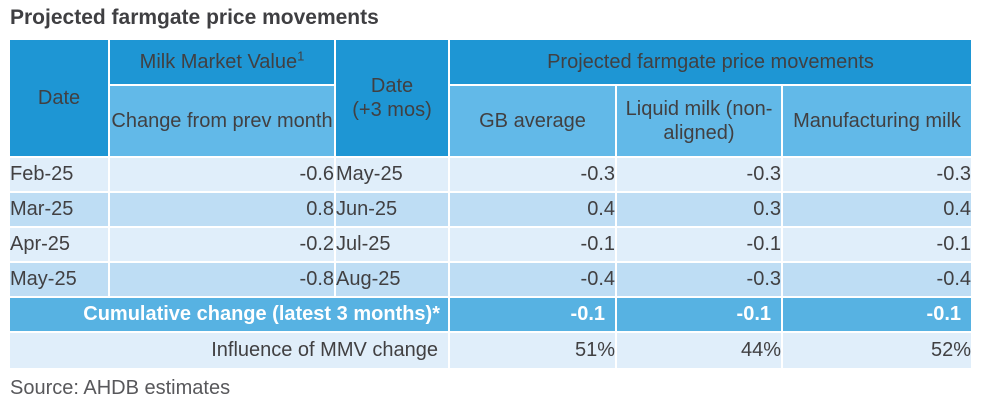 This screenshot has width=986, height=411. What do you see at coordinates (59, 98) in the screenshot?
I see `header-date: Date` at bounding box center [59, 98].